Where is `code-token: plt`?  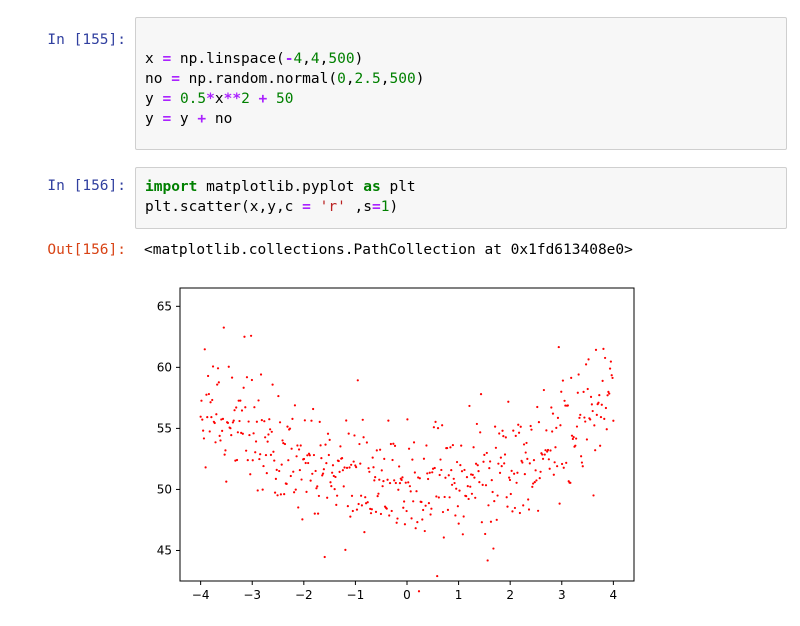
code-token: plt is located at coordinates (398, 187).